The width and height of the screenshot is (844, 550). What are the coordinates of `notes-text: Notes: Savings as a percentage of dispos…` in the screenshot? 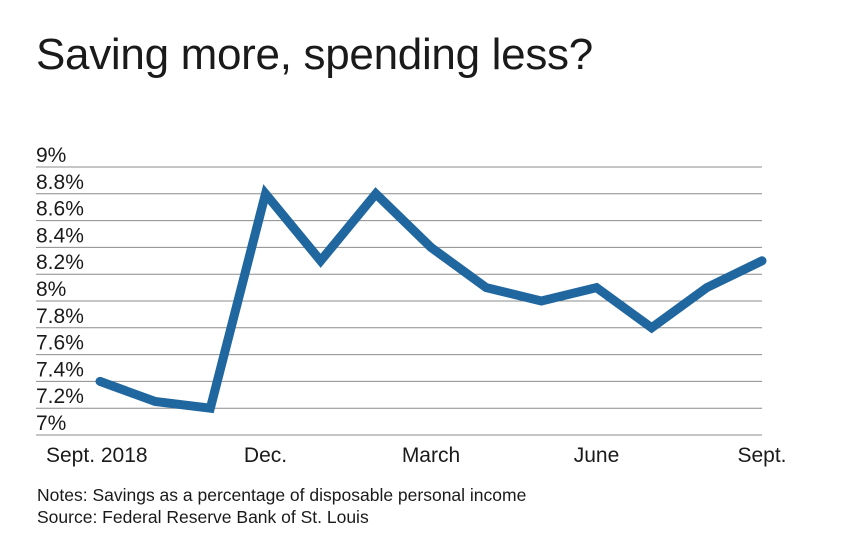 It's located at (282, 495).